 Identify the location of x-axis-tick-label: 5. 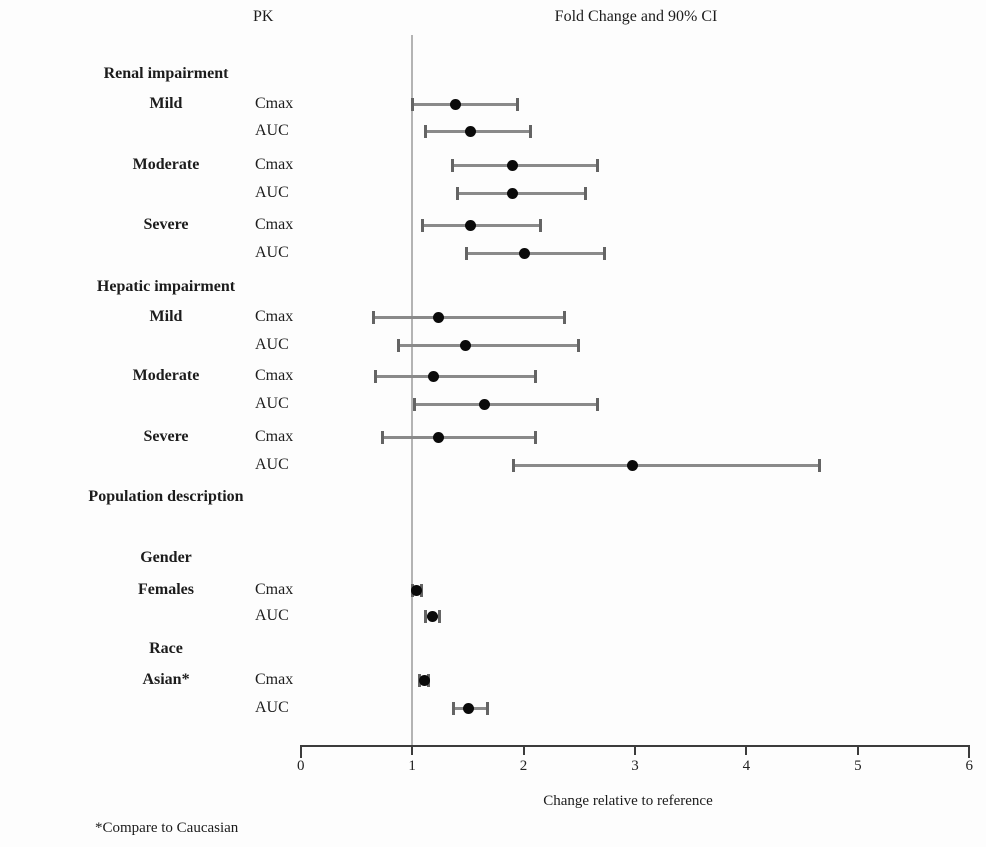
(858, 766).